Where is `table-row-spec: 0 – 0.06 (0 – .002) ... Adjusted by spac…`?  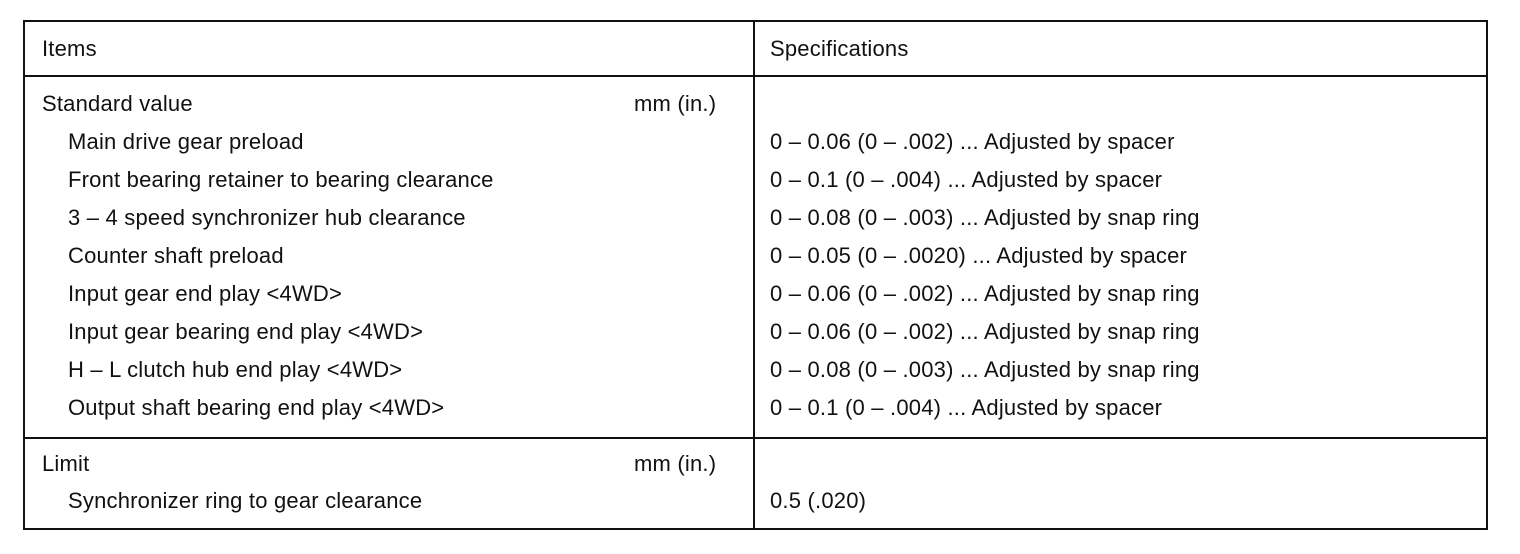 table-row-spec: 0 – 0.06 (0 – .002) ... Adjusted by spac… is located at coordinates (972, 141).